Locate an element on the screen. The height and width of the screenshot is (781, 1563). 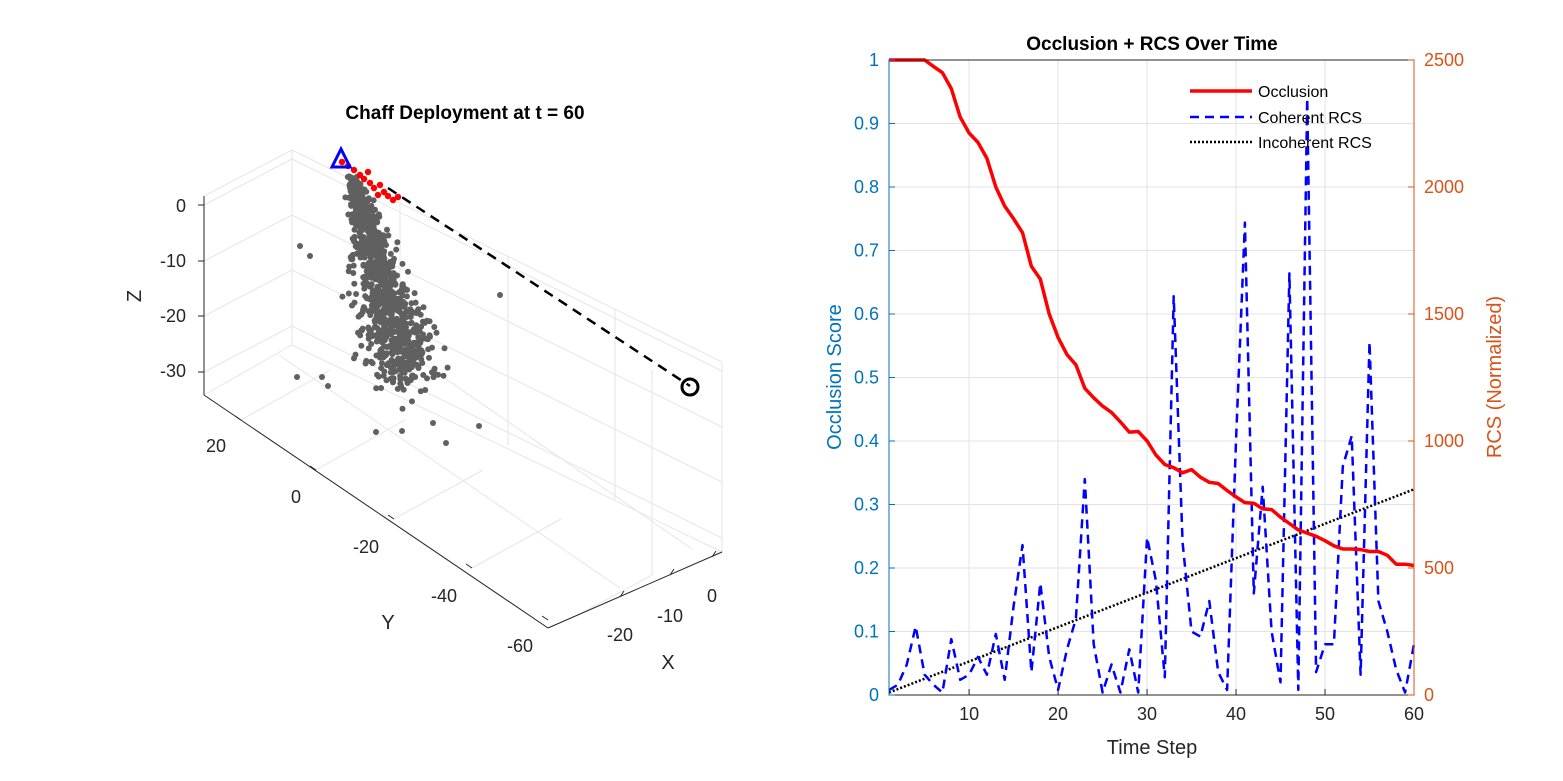
x-tick-label: 10 is located at coordinates (969, 714).